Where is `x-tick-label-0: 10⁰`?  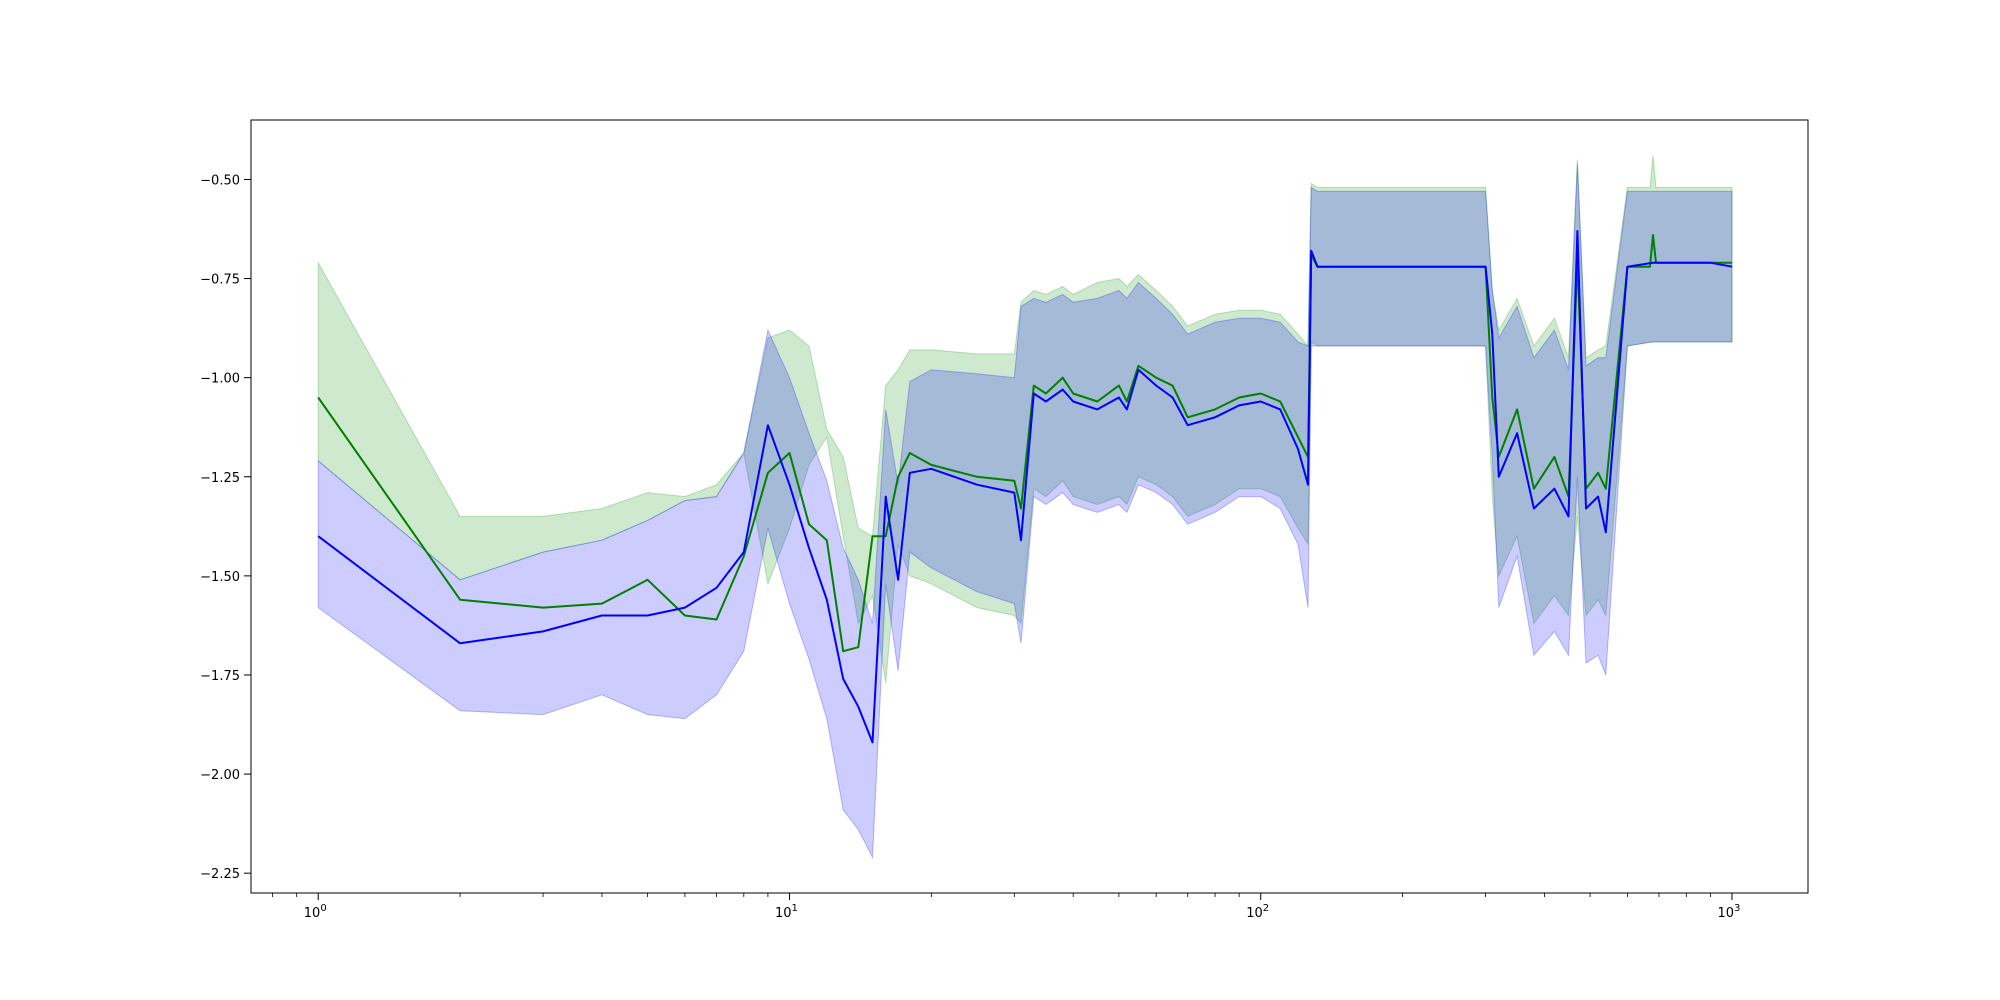 x-tick-label-0: 10⁰ is located at coordinates (315, 912).